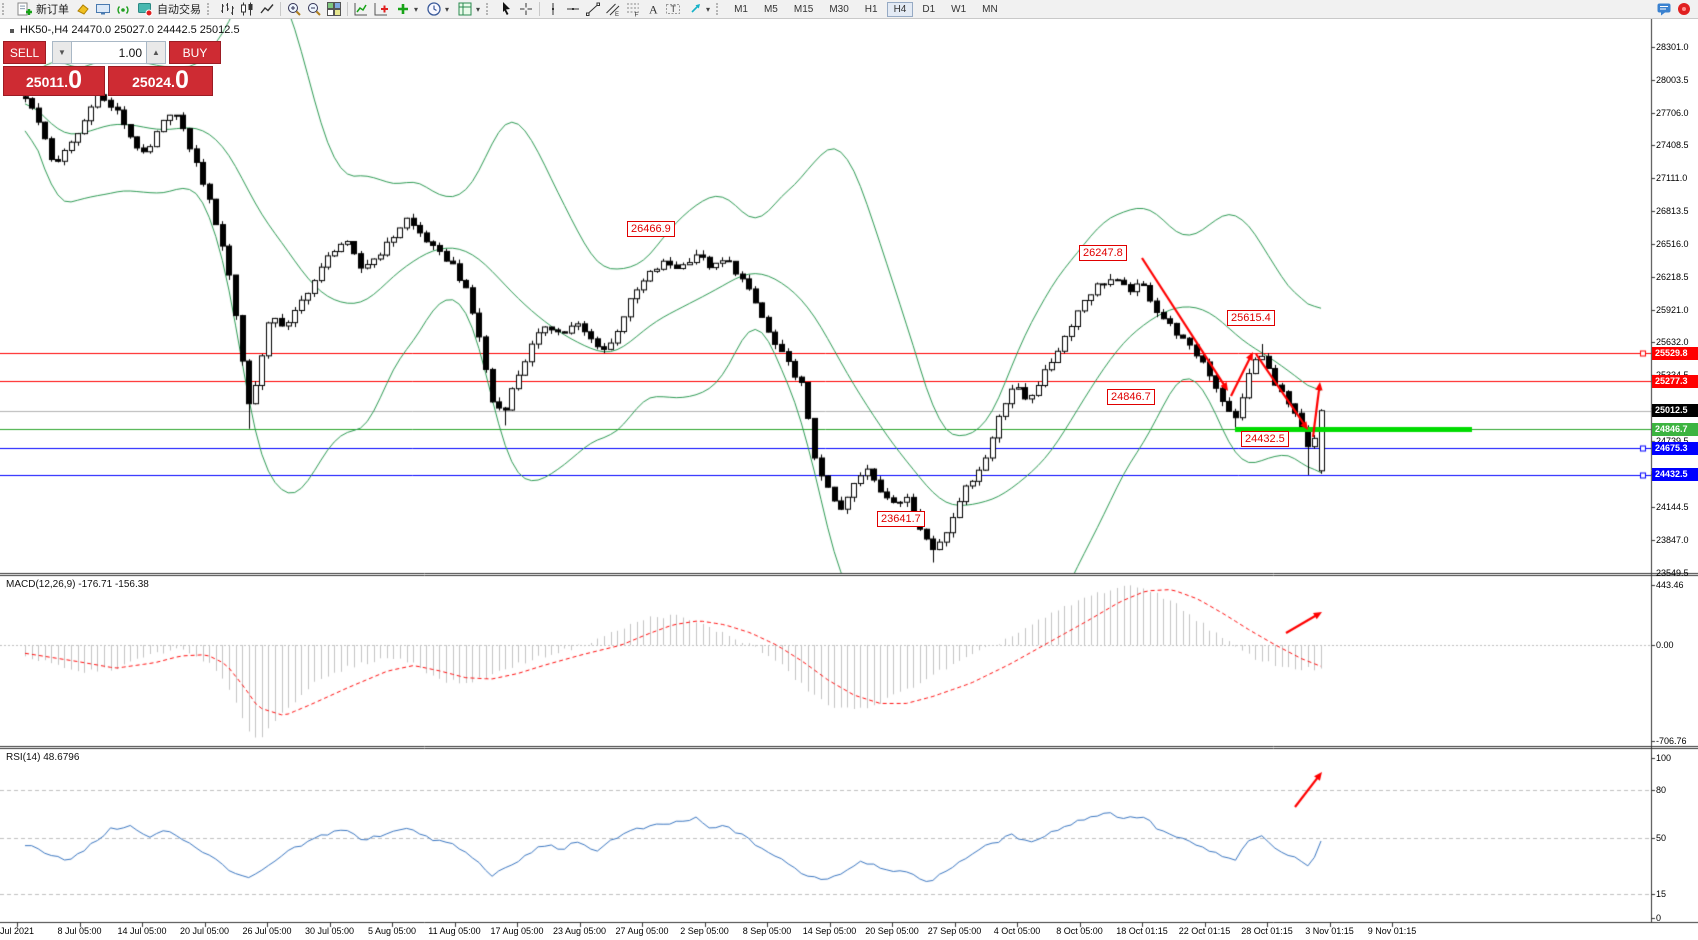 This screenshot has height=940, width=1698. Describe the element at coordinates (267, 9) in the screenshot. I see `line-chart-icon` at that location.